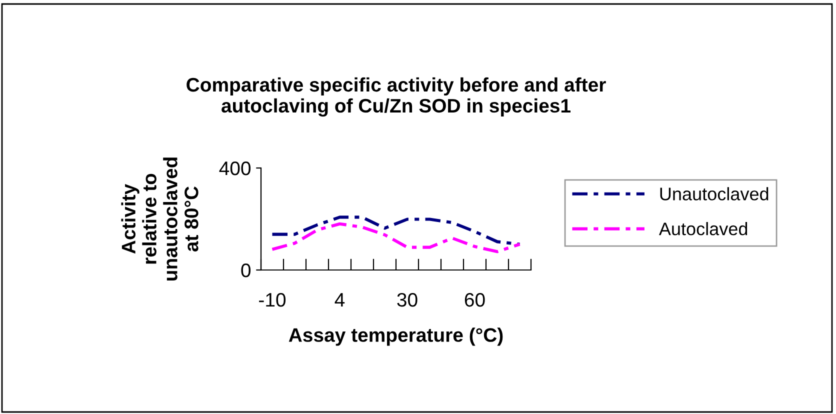 This screenshot has width=836, height=414. What do you see at coordinates (159, 219) in the screenshot?
I see `y-axis-title: Activity relative to unautoclaved at 80°C` at bounding box center [159, 219].